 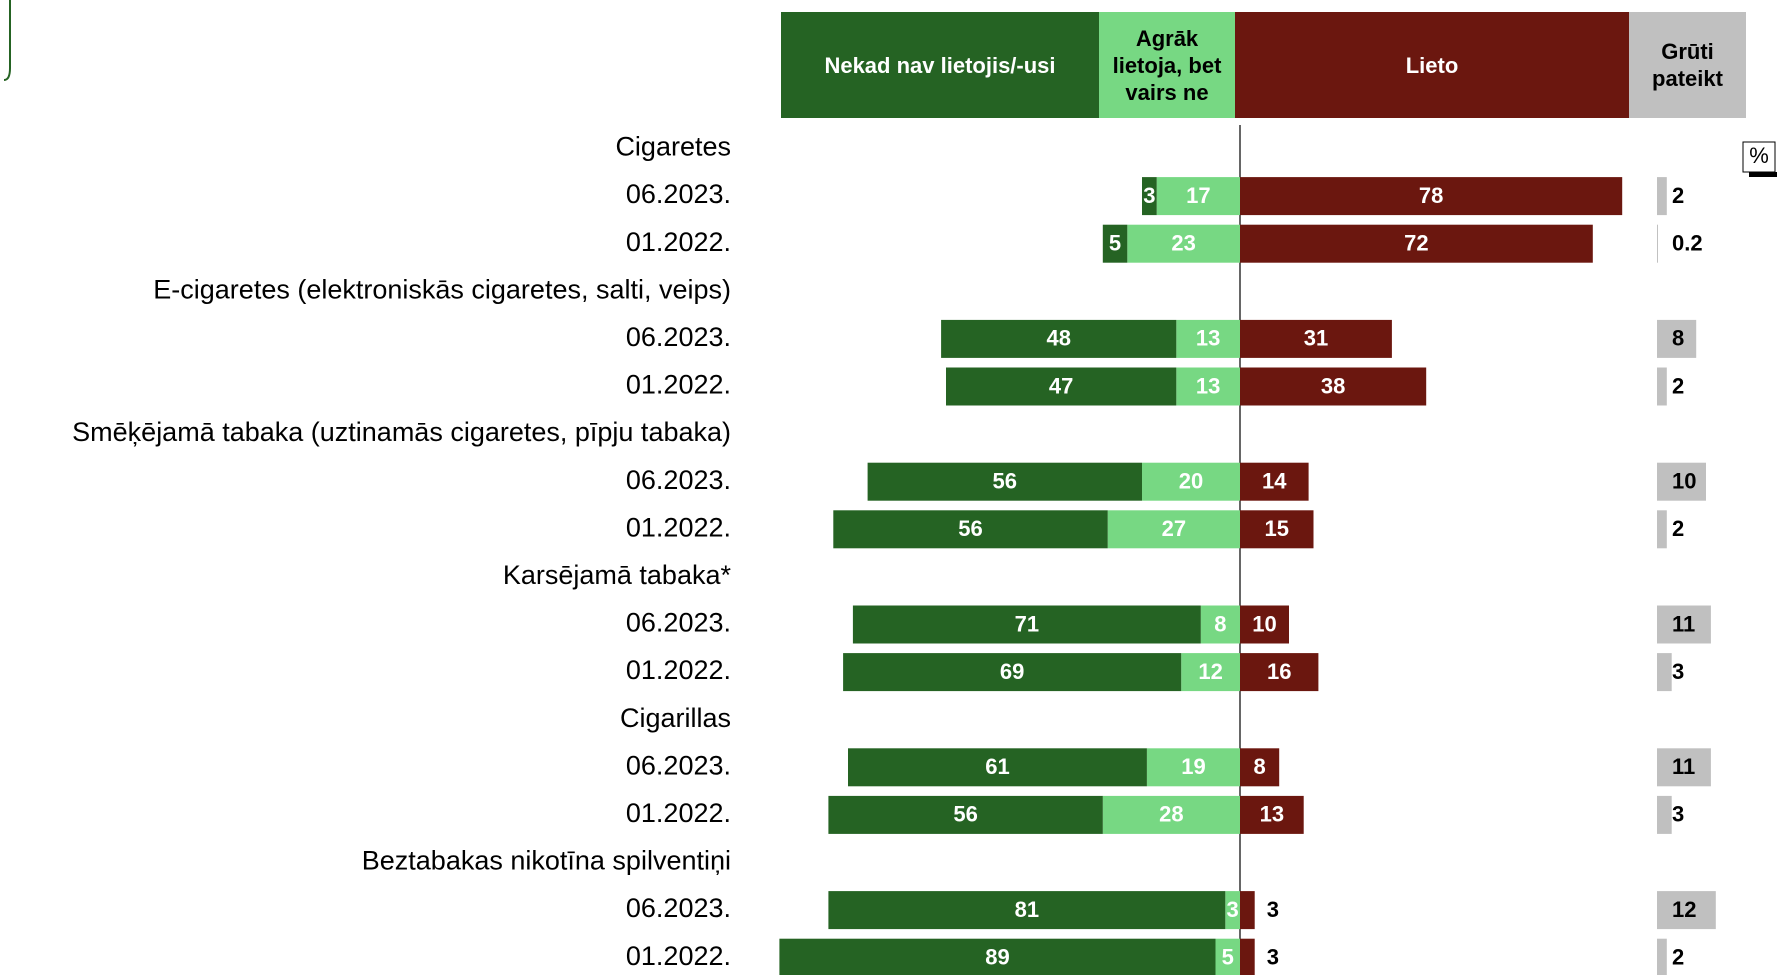 I want to click on bar-label: 72, so click(x=1416, y=243).